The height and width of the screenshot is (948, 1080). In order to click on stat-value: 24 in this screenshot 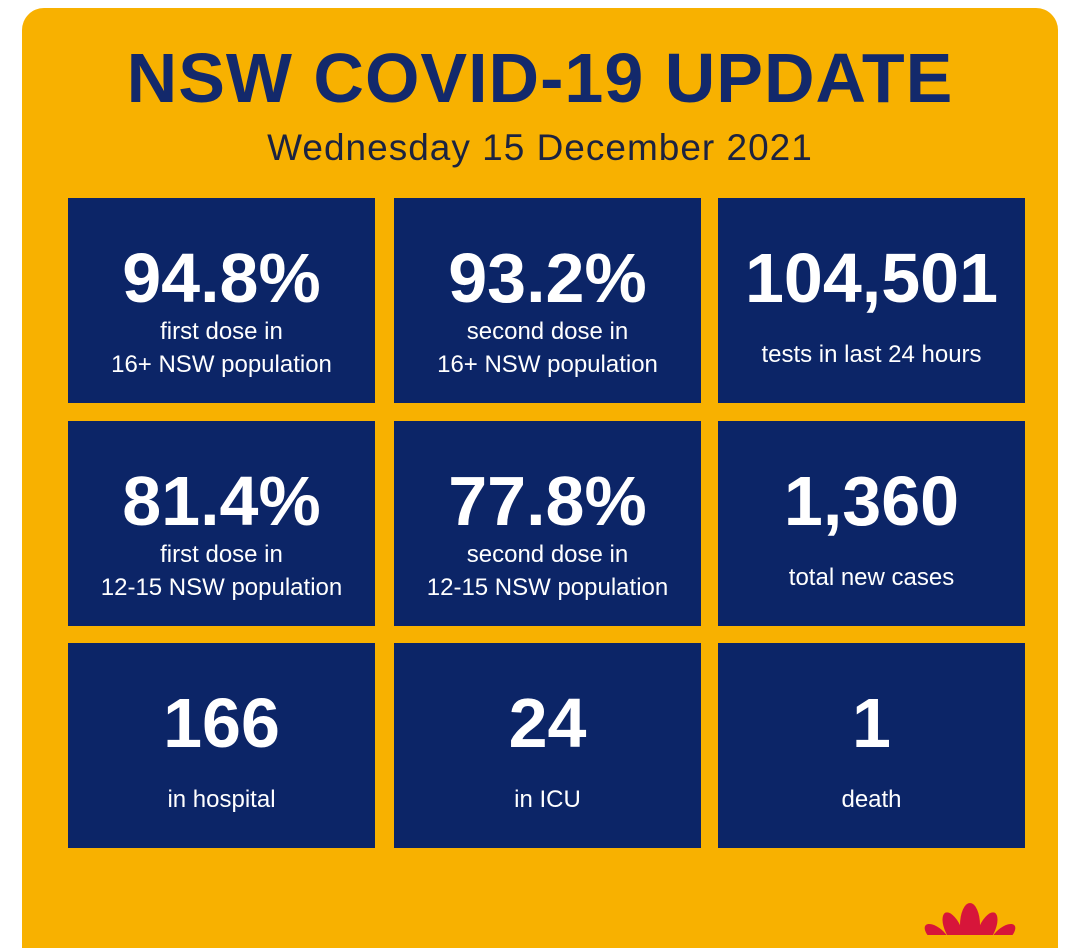, I will do `click(547, 723)`.